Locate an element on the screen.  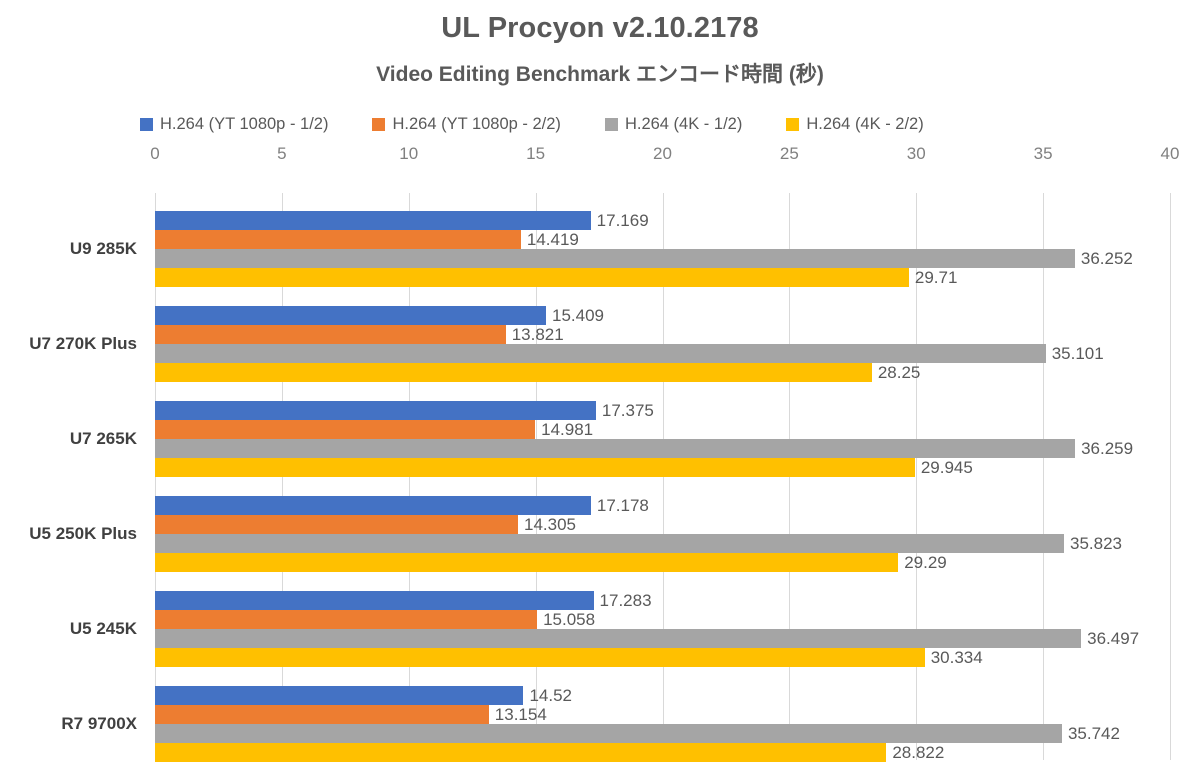
bar-value-label: 29.945 is located at coordinates (946, 467).